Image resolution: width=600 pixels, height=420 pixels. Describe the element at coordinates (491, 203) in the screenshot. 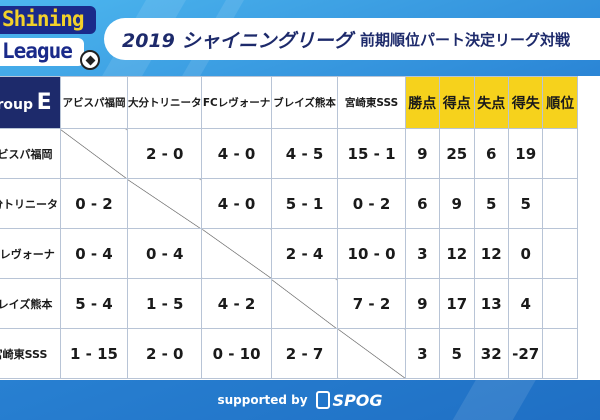

I see `goals-against-cell: 5` at that location.